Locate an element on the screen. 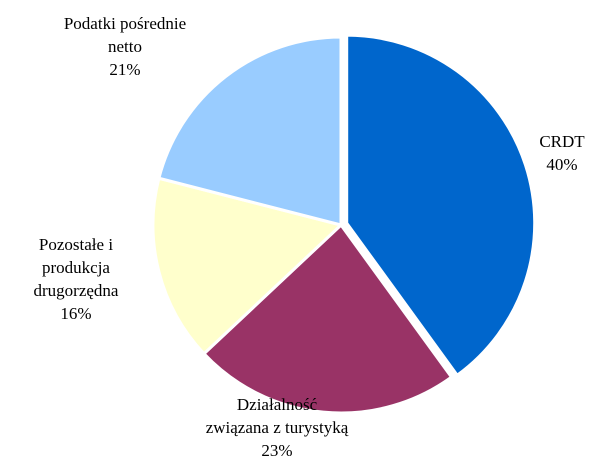  value-label: 21% is located at coordinates (125, 69).